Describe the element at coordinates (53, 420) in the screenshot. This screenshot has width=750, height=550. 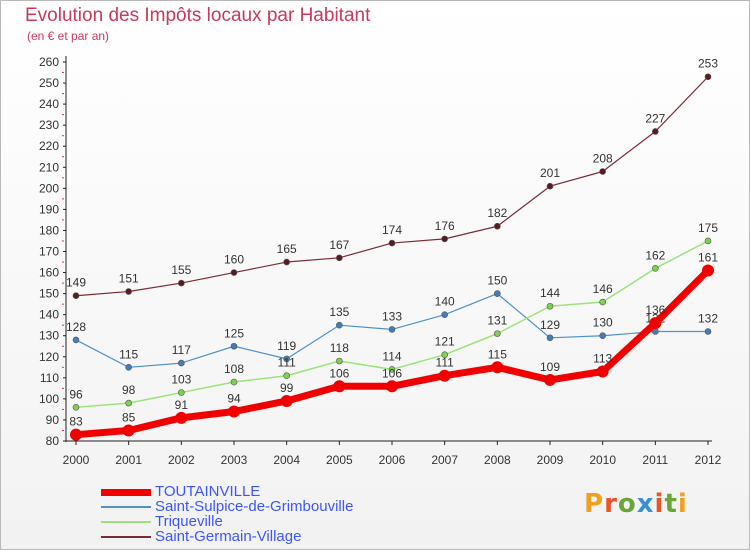
I see `y-tick-label: 90` at that location.